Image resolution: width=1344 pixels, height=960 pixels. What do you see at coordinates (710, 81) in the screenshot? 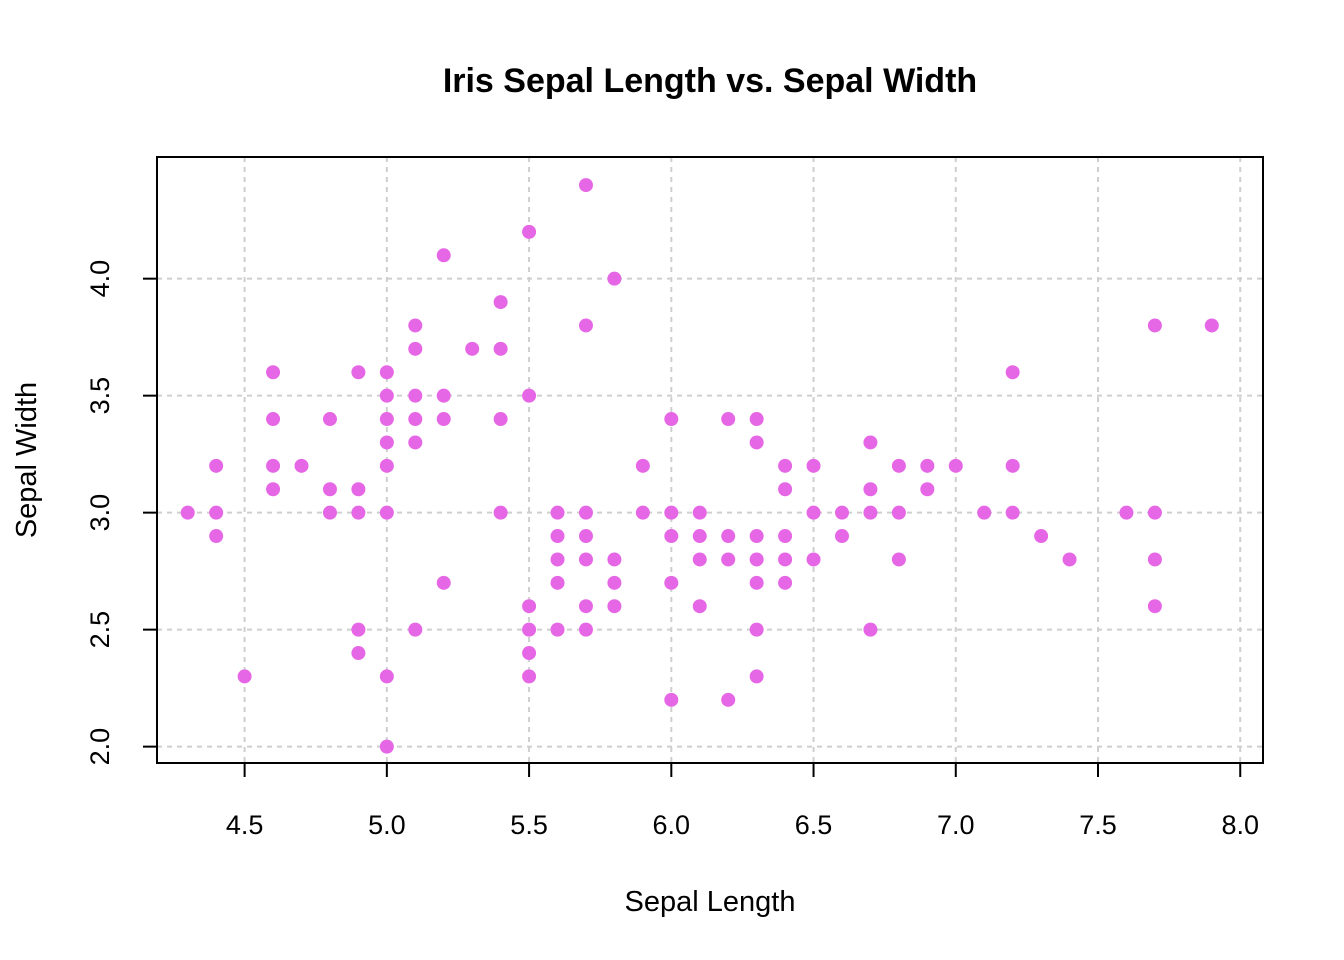
I see `chart-title: Iris Sepal Length vs. Sepal Width` at bounding box center [710, 81].